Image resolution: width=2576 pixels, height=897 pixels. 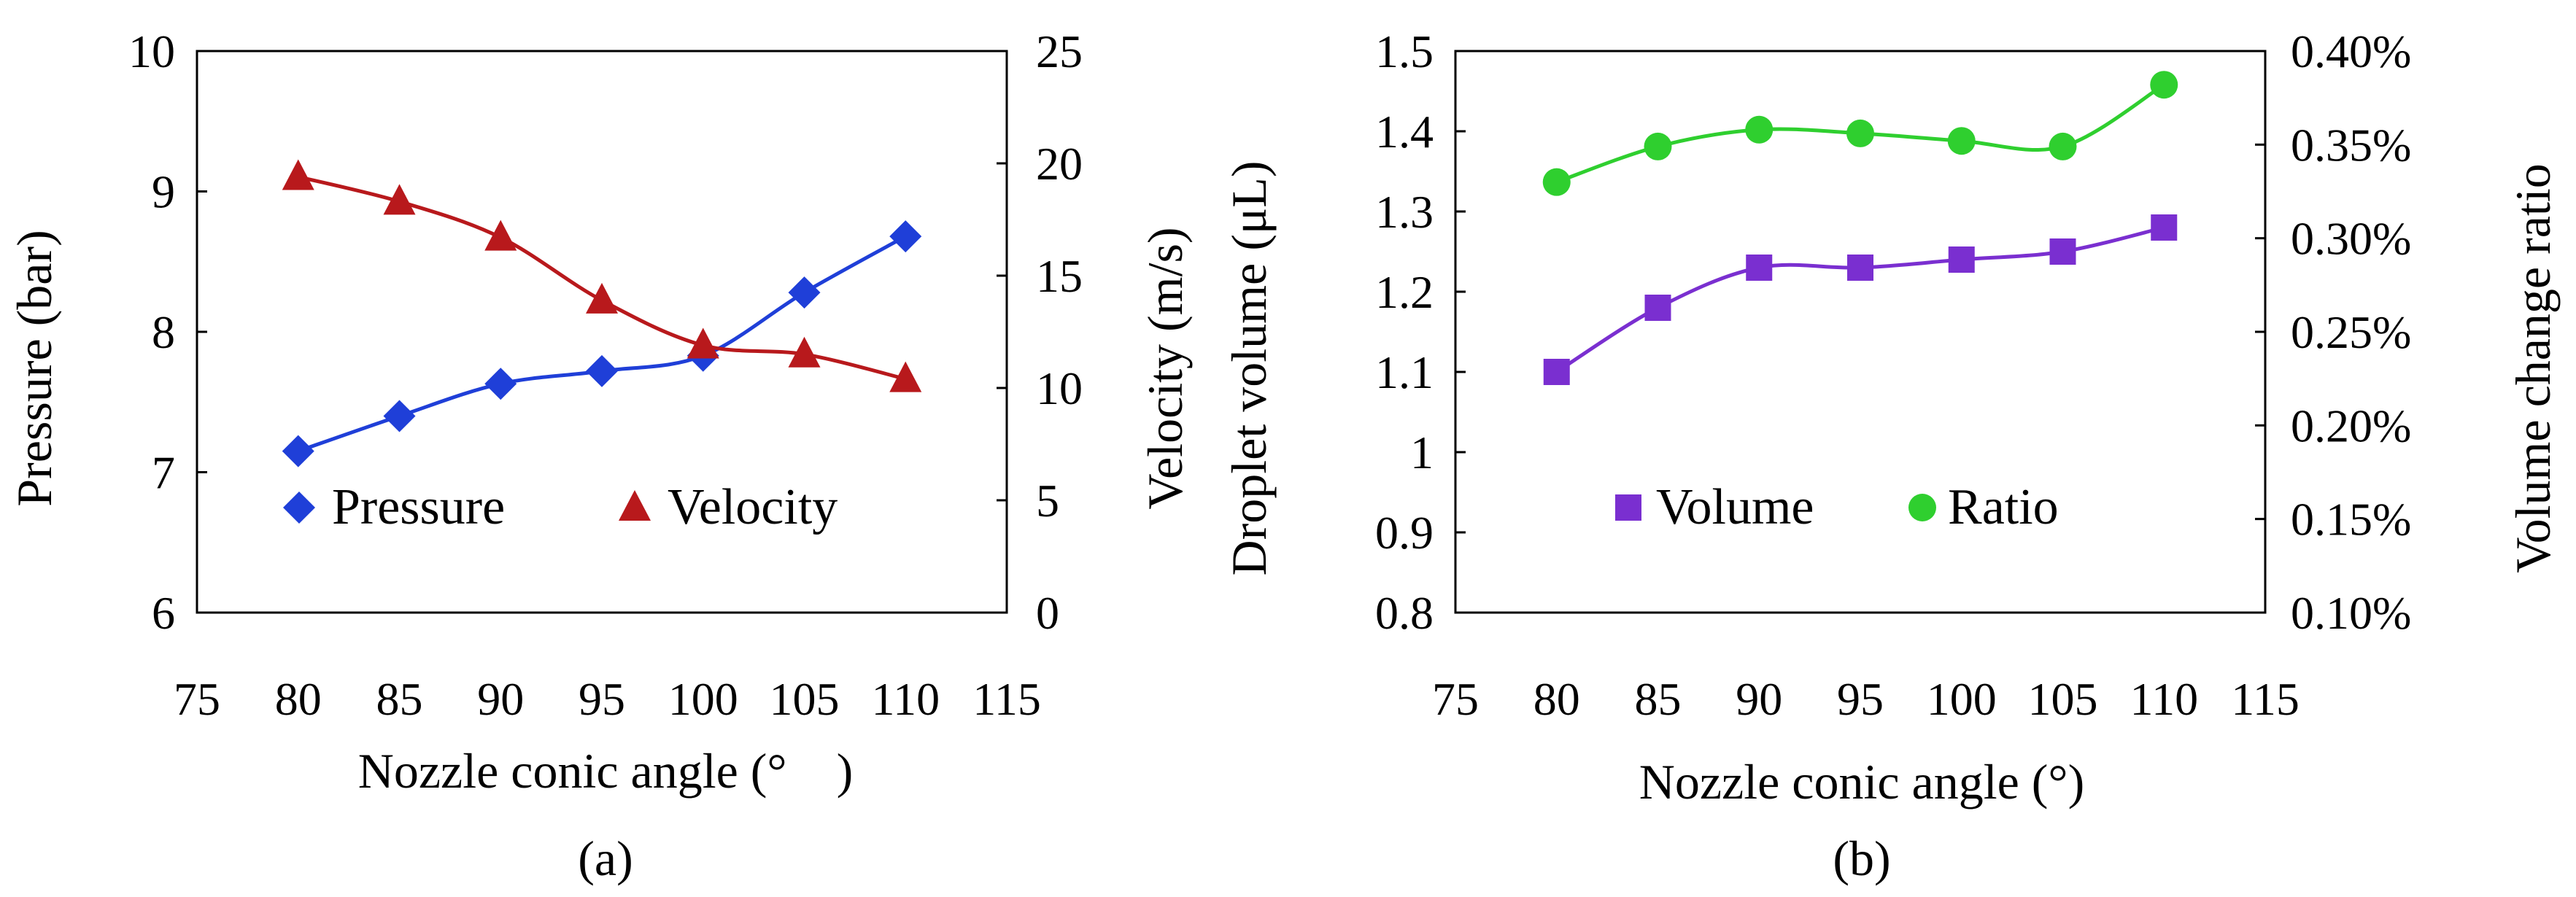 I want to click on x-axis-title: Nozzle conic angle (°), so click(x=1862, y=781).